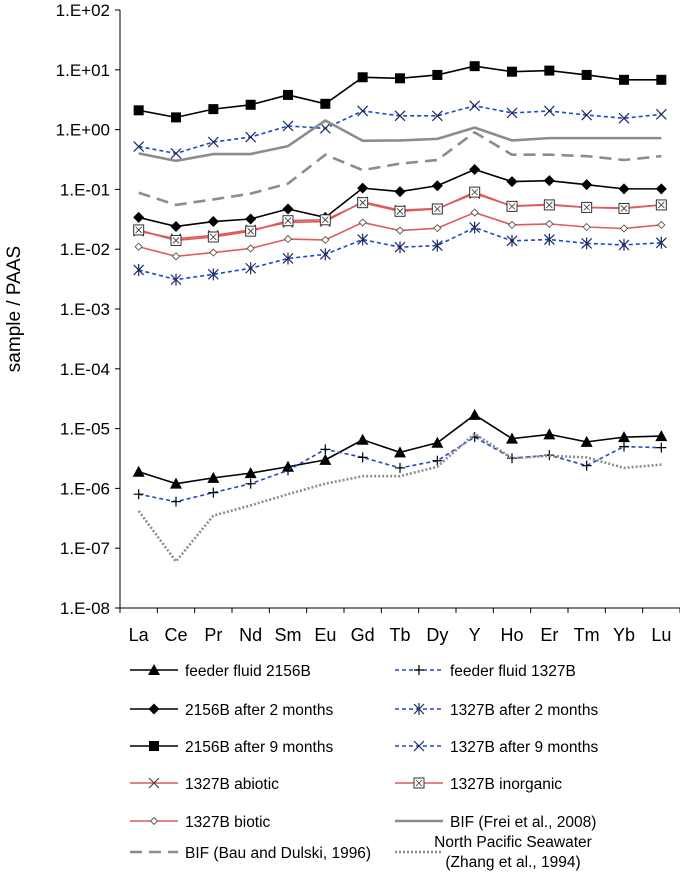 The image size is (680, 885). Describe the element at coordinates (587, 635) in the screenshot. I see `x-tick-label: Tm` at that location.